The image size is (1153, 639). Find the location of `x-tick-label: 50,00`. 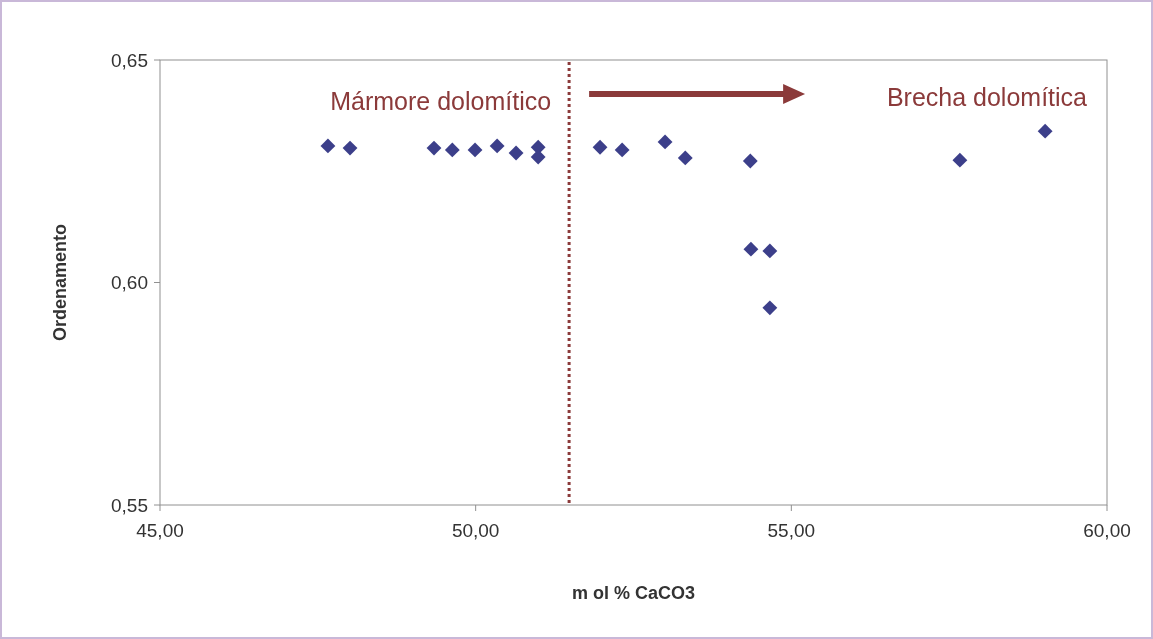

x-tick-label: 50,00 is located at coordinates (475, 530).